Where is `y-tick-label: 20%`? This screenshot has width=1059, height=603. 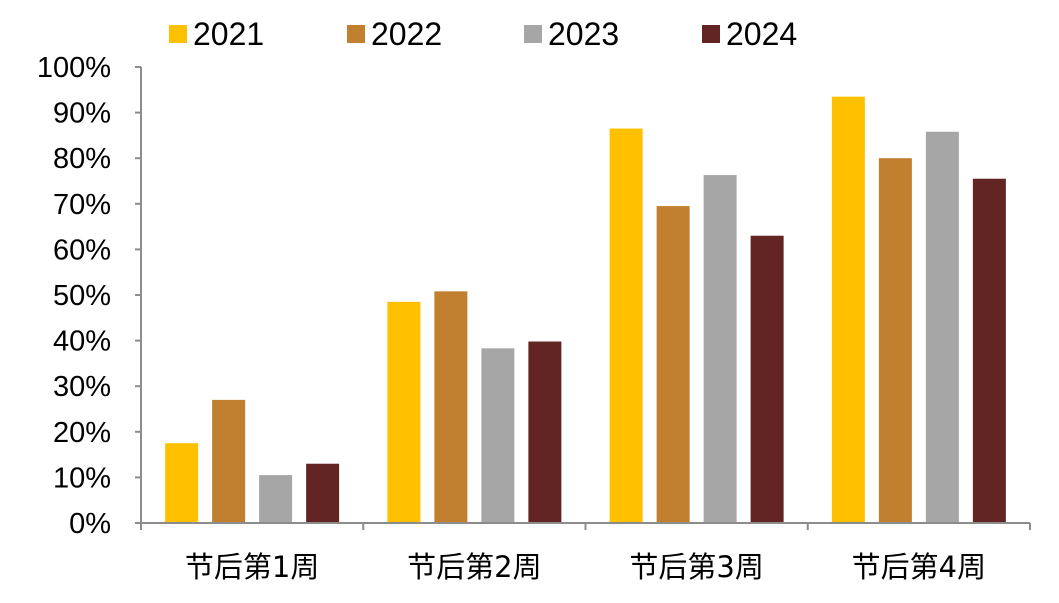
y-tick-label: 20% is located at coordinates (82, 433).